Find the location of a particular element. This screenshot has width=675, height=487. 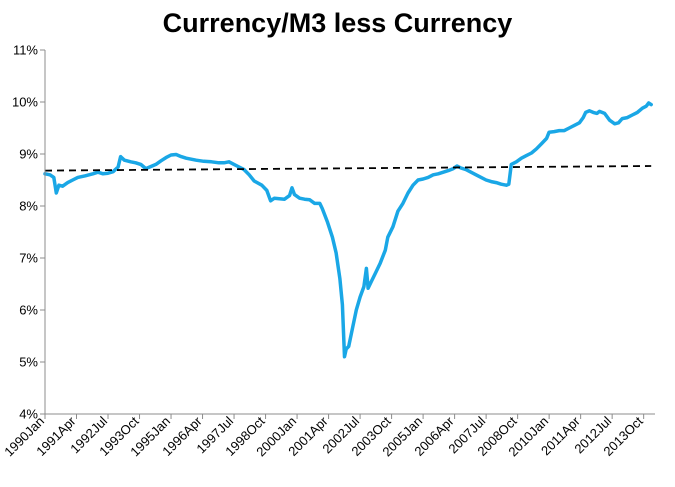

y-tick-label: 10% is located at coordinates (25, 102).